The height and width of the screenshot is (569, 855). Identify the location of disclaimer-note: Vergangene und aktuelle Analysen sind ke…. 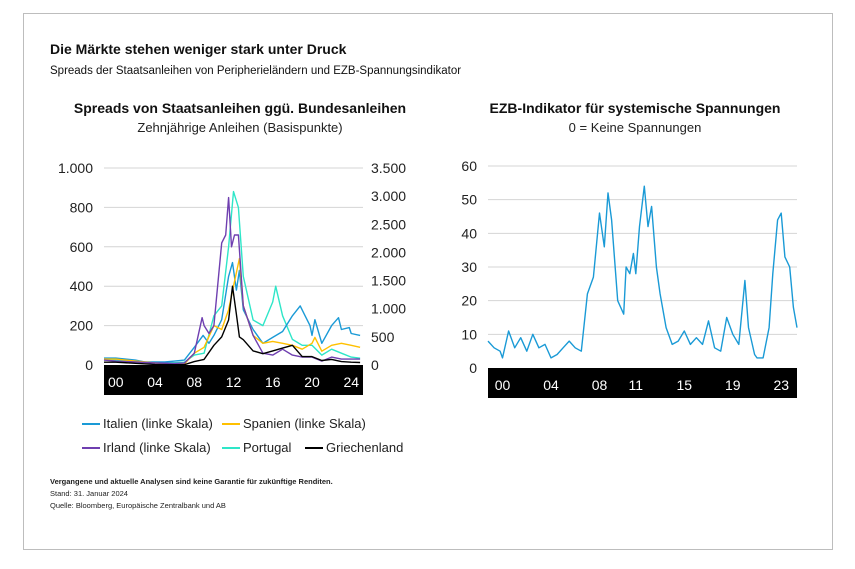
(191, 481).